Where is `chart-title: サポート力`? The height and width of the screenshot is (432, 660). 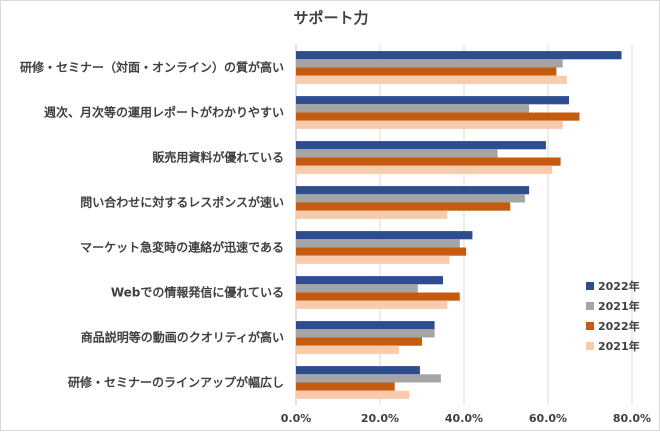
chart-title: サポート力 is located at coordinates (330, 18).